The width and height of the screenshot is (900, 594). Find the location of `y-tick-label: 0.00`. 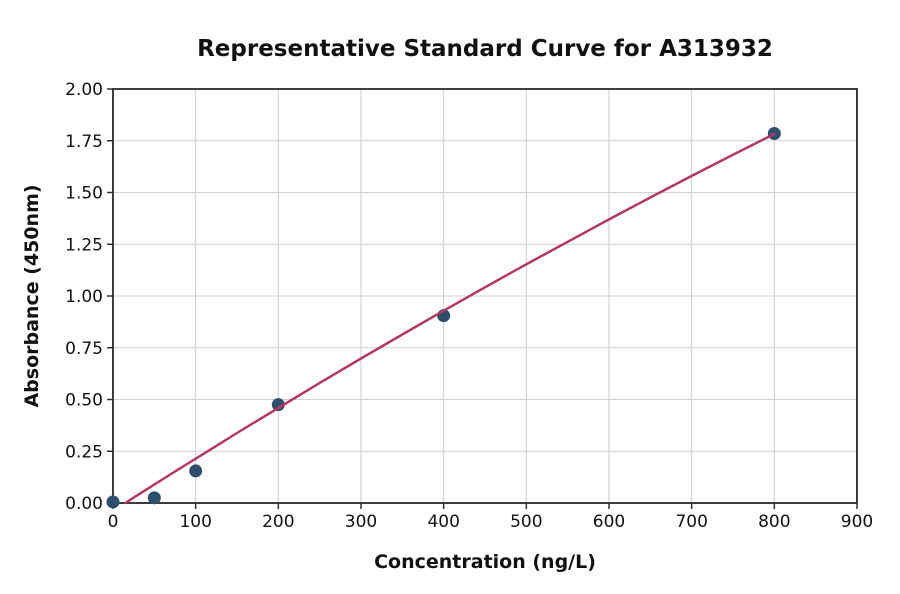

y-tick-label: 0.00 is located at coordinates (84, 504).